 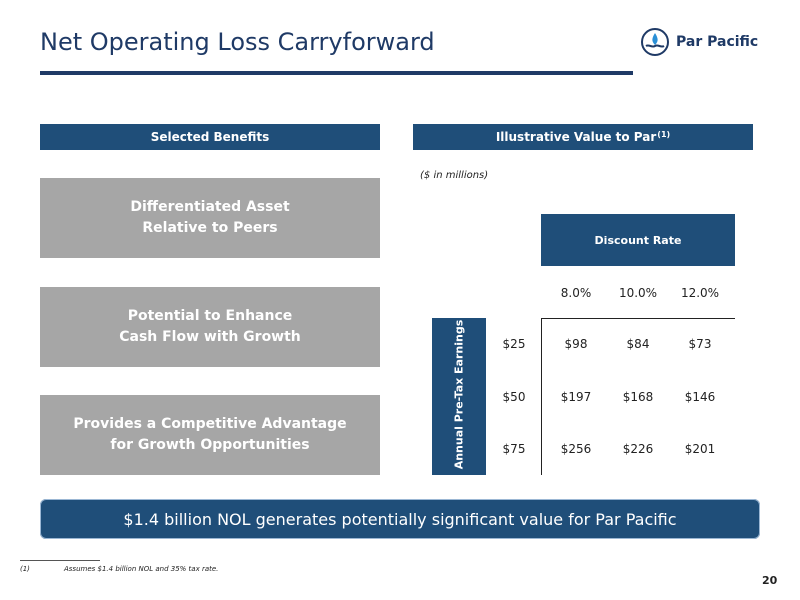 I want to click on table-cell: $201, so click(x=700, y=449).